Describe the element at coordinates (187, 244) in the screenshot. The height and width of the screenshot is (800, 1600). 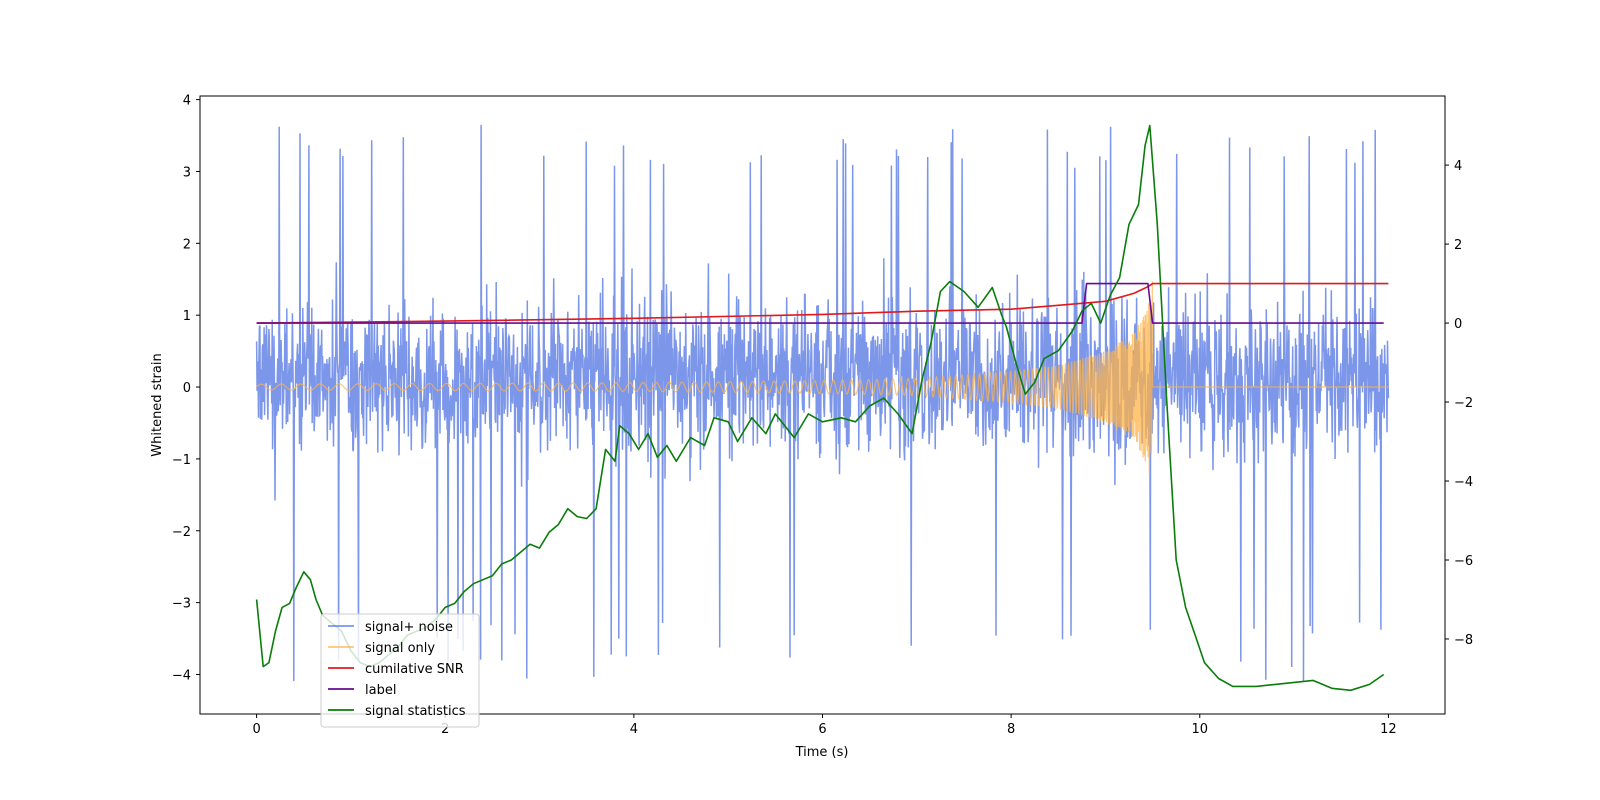
I see `y-tick-label: 2` at that location.